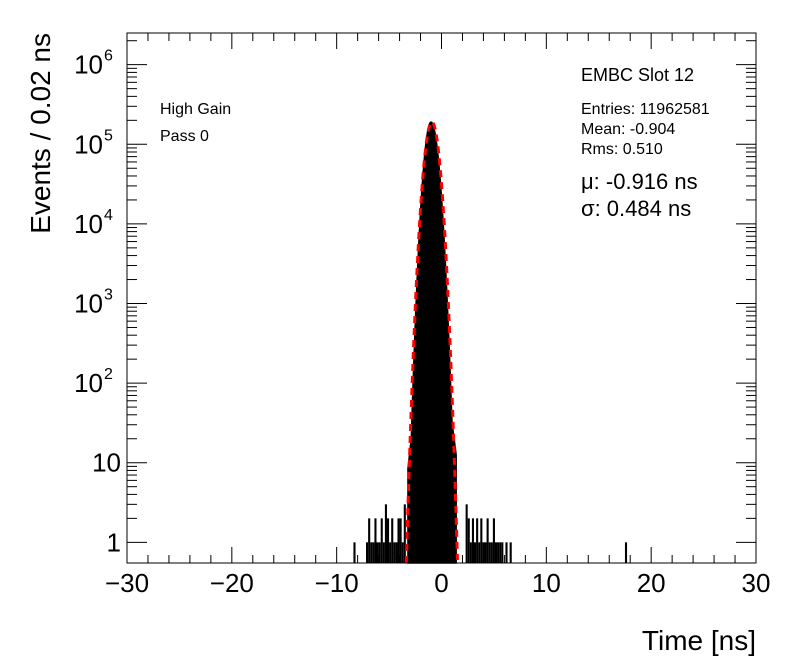 The image size is (796, 672). What do you see at coordinates (636, 208) in the screenshot?
I see `fit-sigma-label: σ: 0.484 ns` at bounding box center [636, 208].